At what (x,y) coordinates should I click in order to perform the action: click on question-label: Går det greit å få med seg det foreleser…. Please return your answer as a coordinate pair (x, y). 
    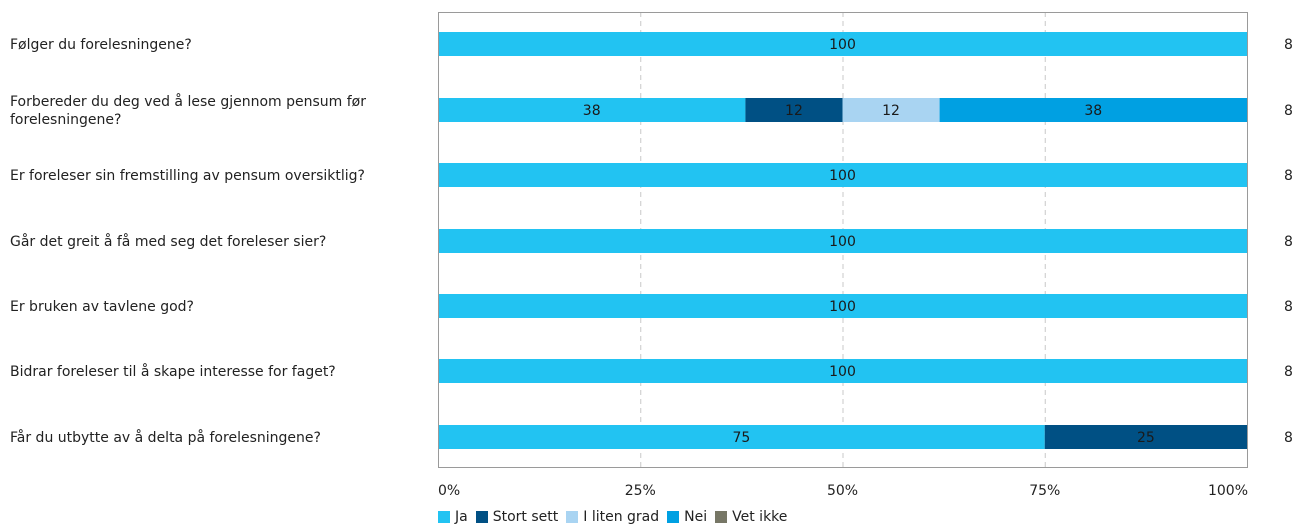
    Looking at the image, I should click on (168, 241).